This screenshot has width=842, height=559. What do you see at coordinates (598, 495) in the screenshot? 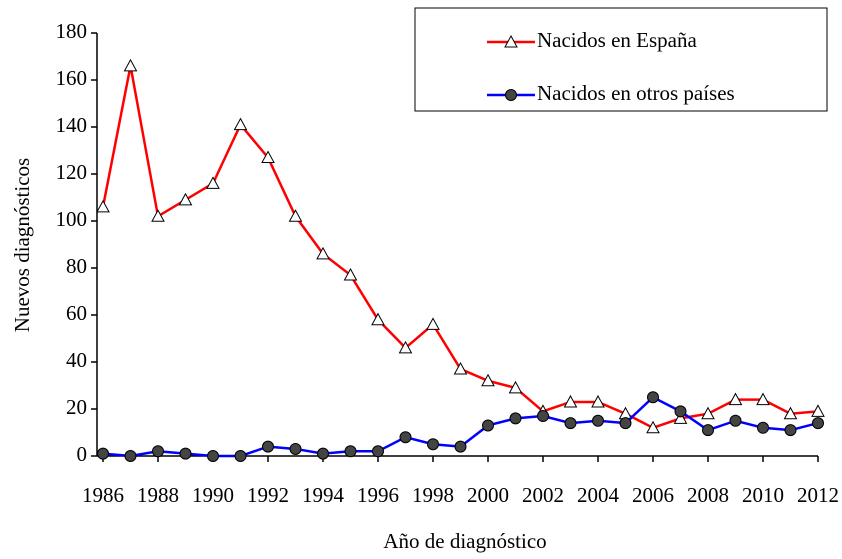
I see `x-tick-label: 2004` at bounding box center [598, 495].